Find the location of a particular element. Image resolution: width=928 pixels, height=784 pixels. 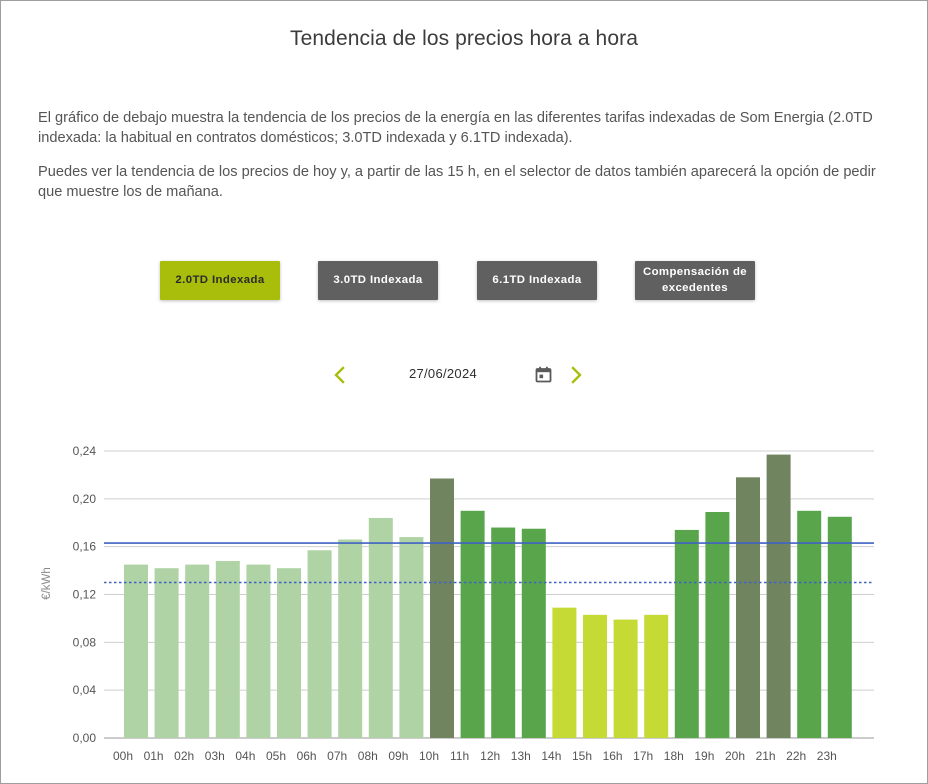

x-tick-label: 01h is located at coordinates (154, 756).